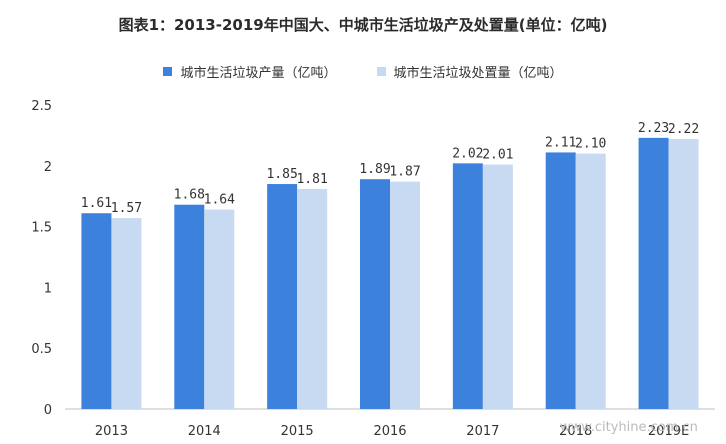  What do you see at coordinates (629, 427) in the screenshot?
I see `watermark-text: www.cityhine.com.cn` at bounding box center [629, 427].